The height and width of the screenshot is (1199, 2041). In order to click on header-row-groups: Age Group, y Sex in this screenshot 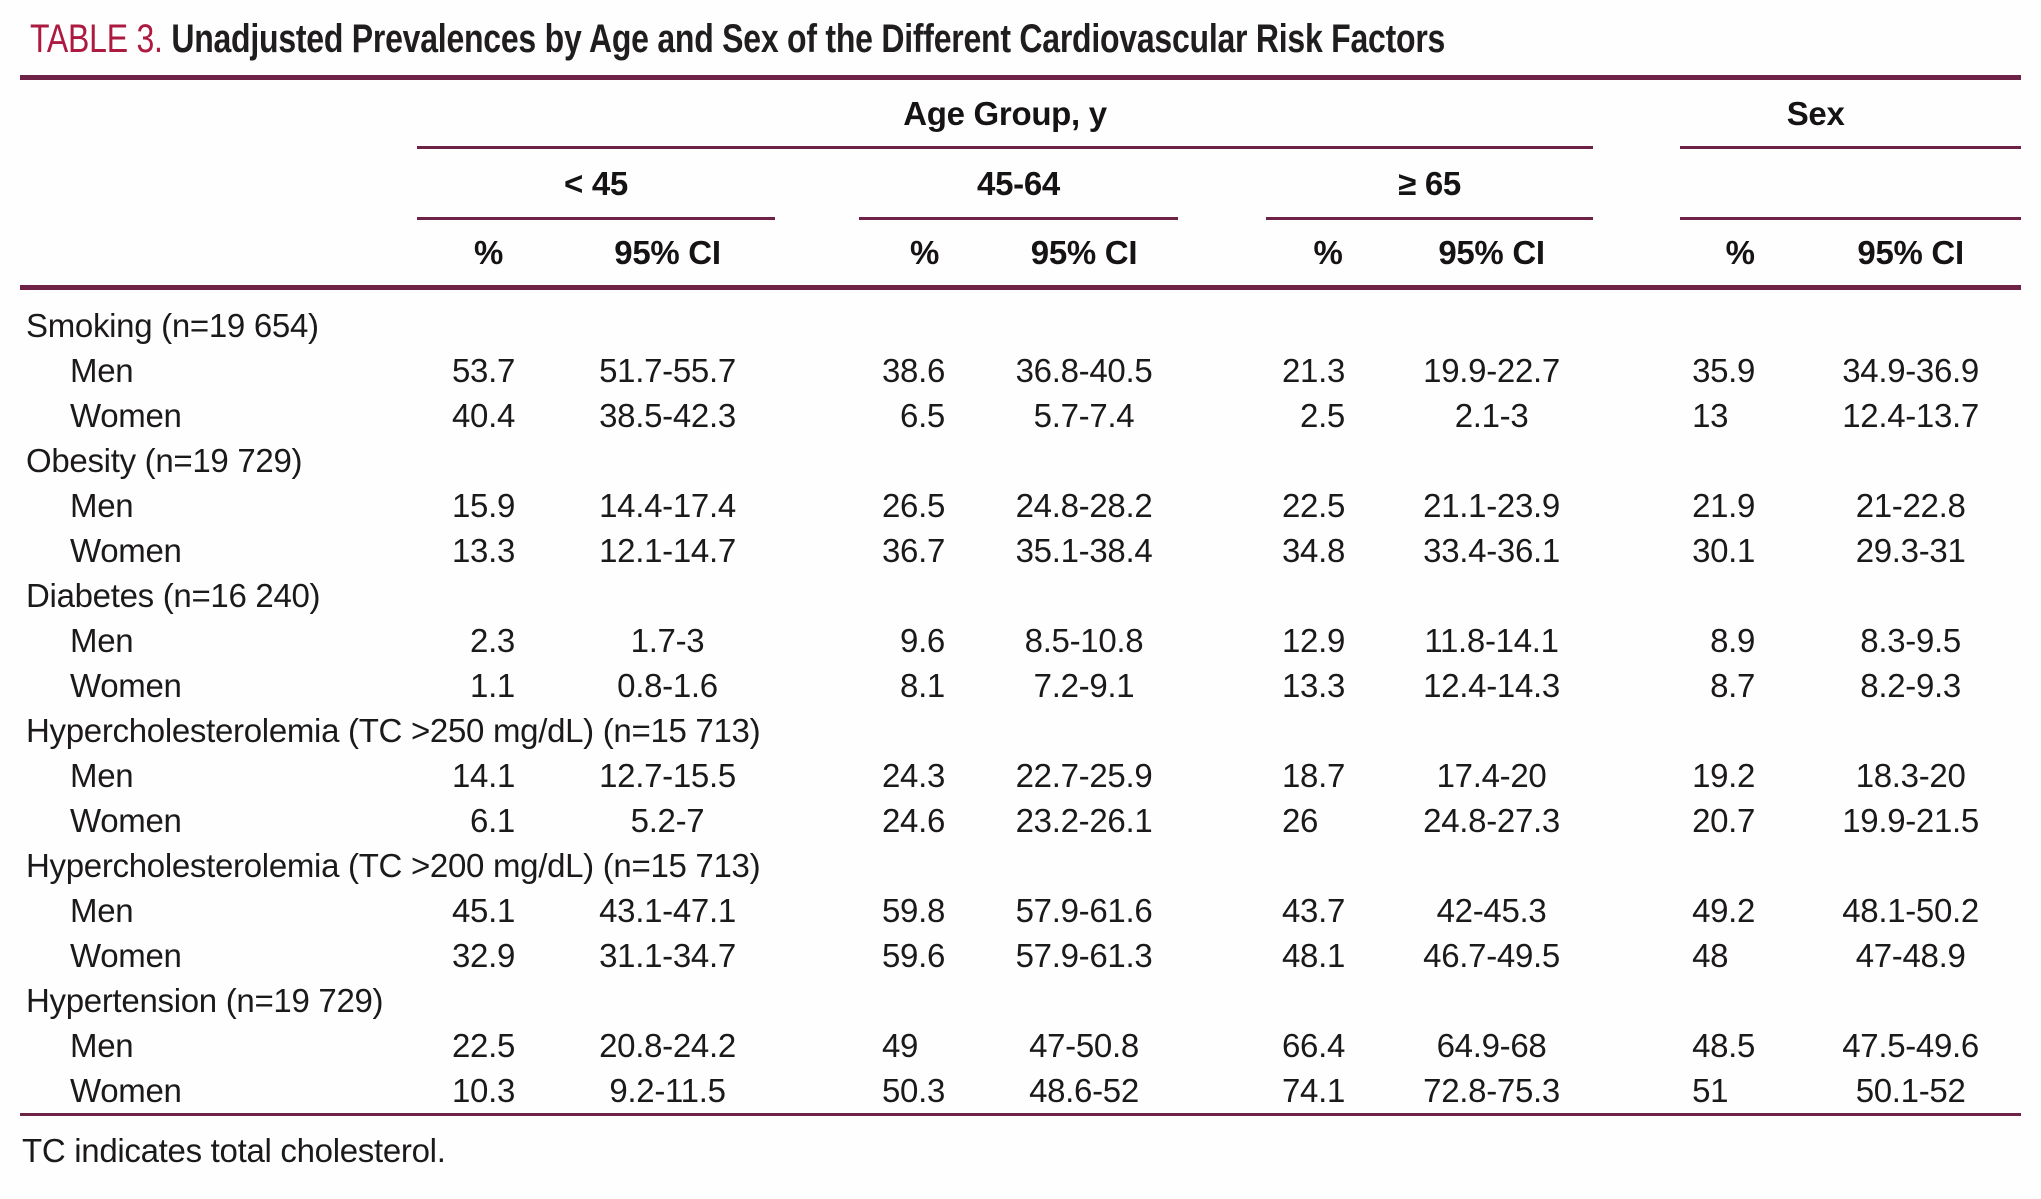, I will do `click(1021, 114)`.